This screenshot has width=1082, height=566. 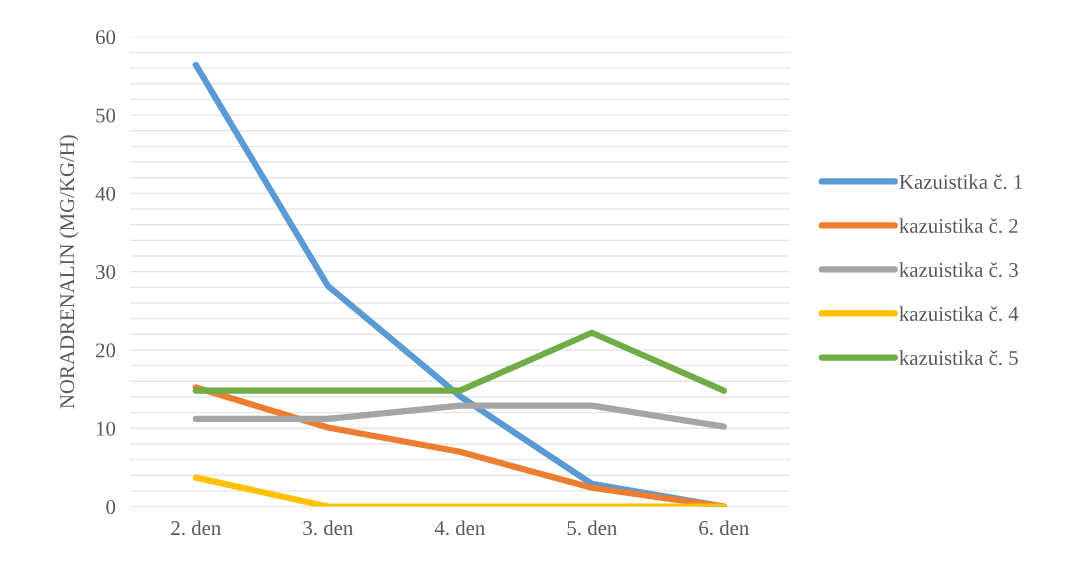 I want to click on y-tick-label: 10, so click(x=106, y=428).